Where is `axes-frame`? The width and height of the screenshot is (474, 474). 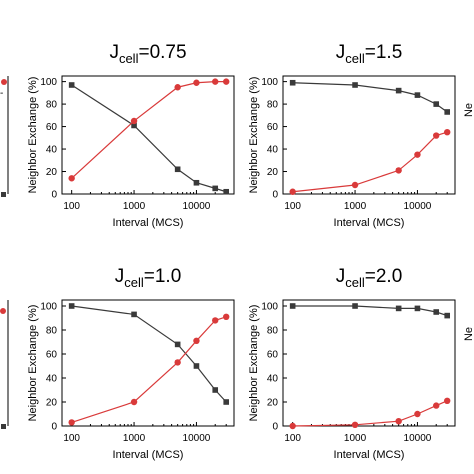 axes-frame is located at coordinates (148, 363).